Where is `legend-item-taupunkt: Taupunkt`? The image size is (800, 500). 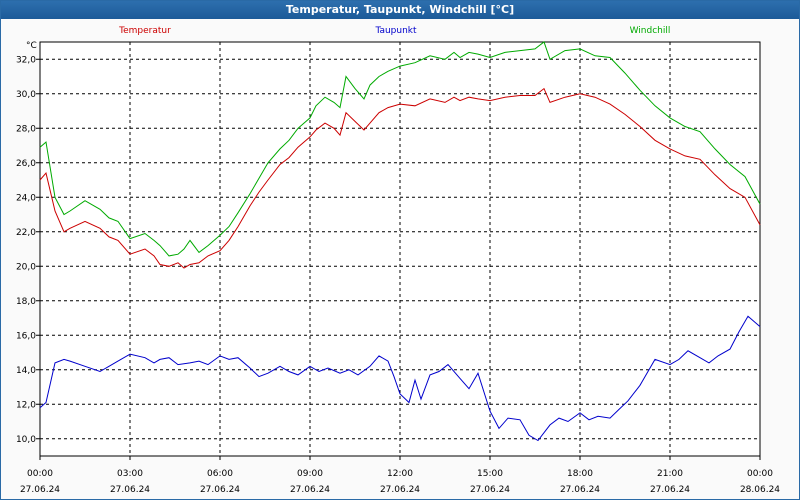 legend-item-taupunkt: Taupunkt is located at coordinates (395, 31).